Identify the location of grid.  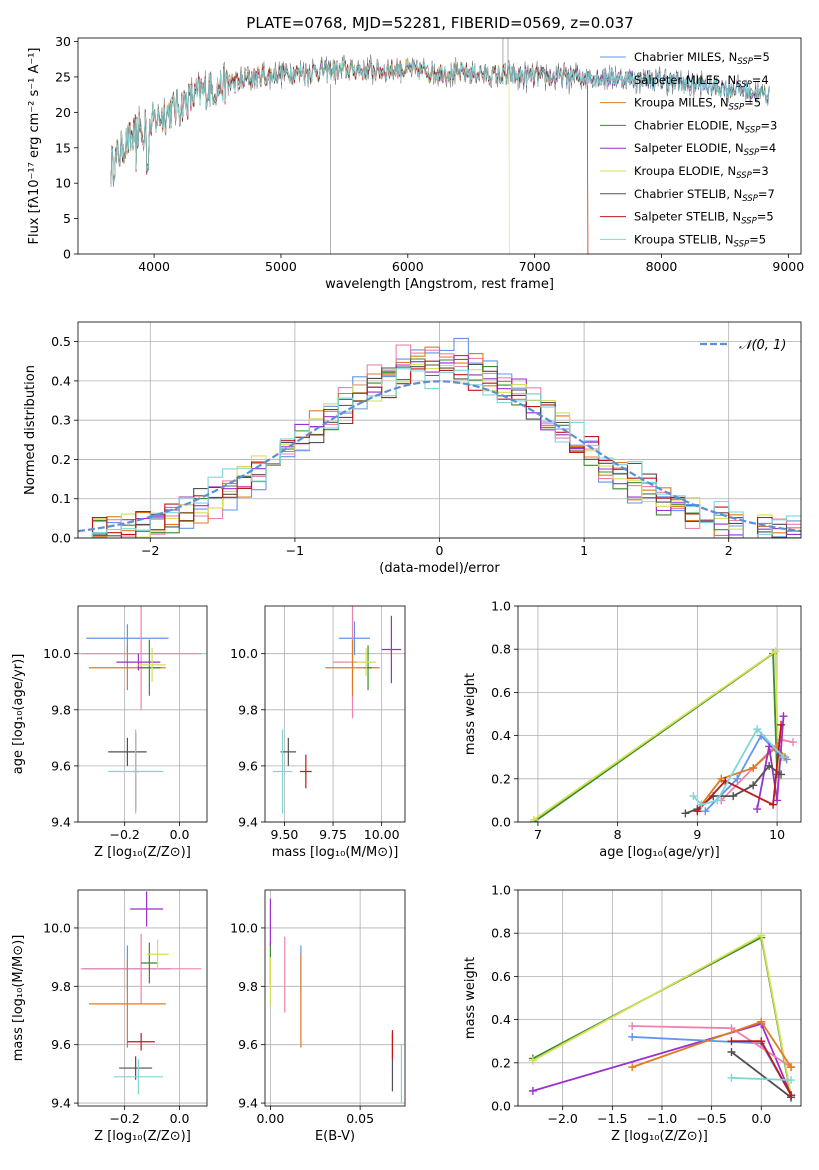
(659, 714).